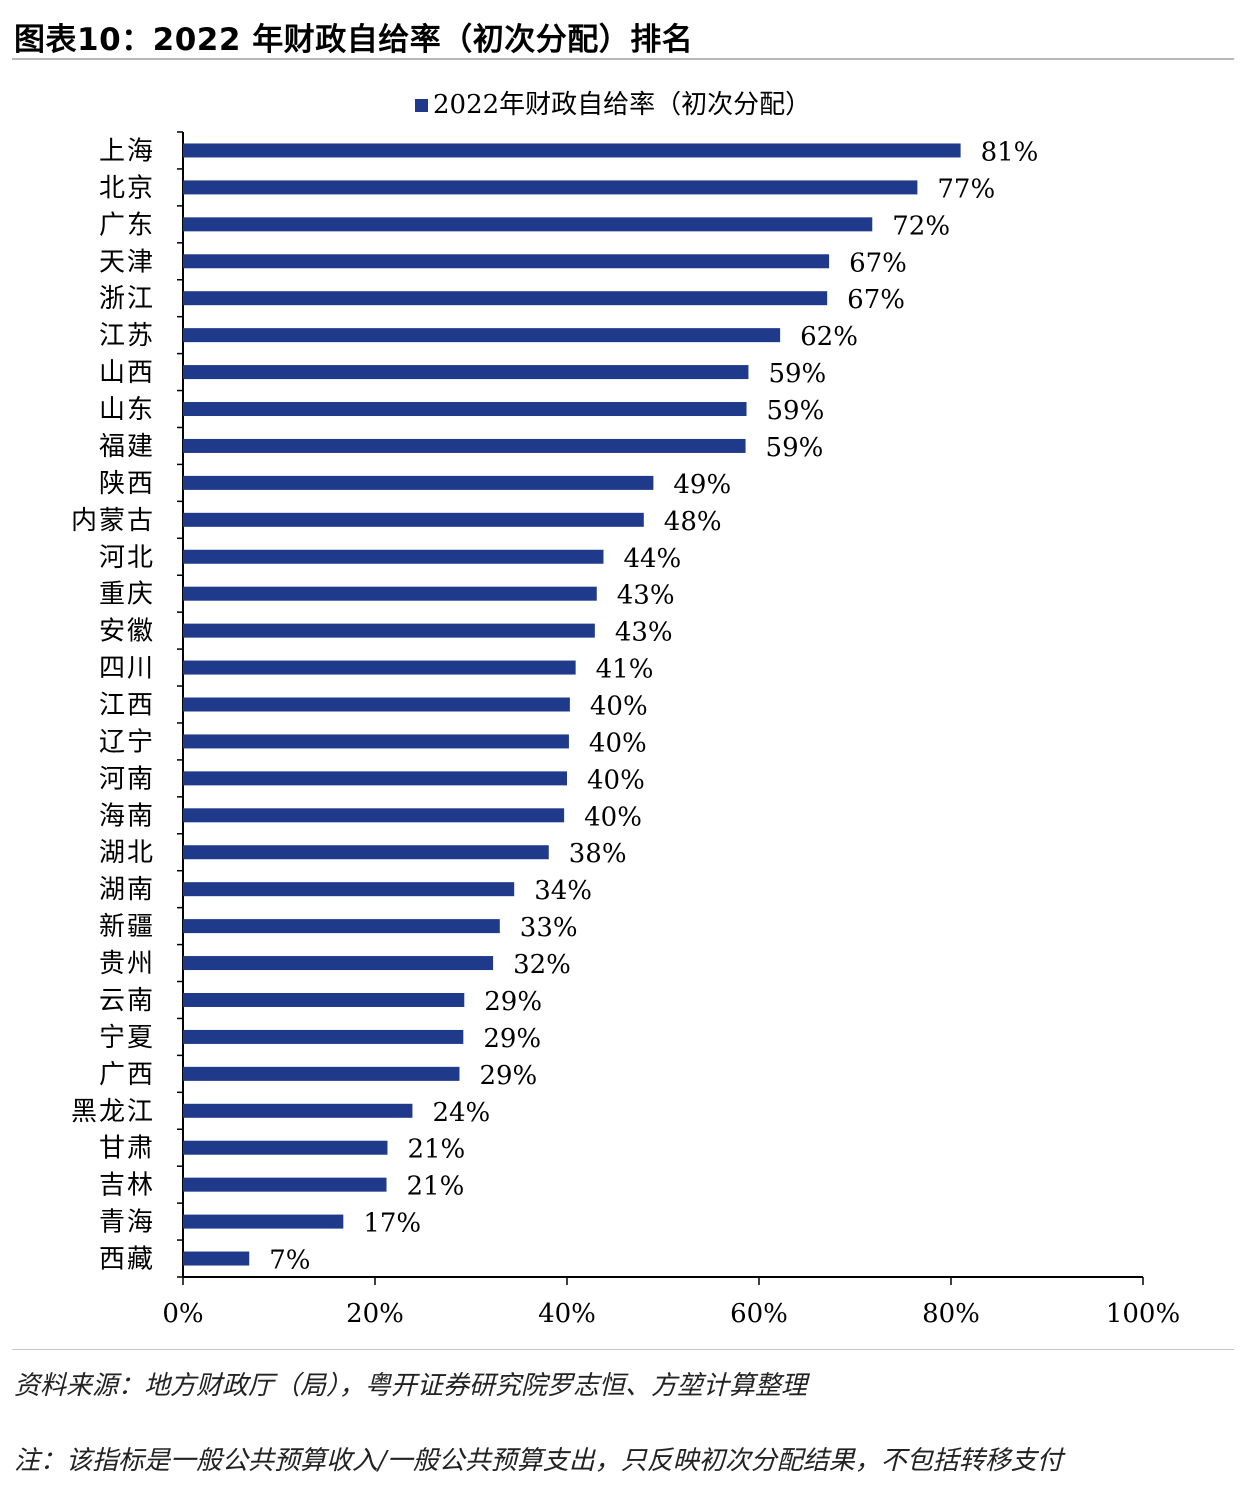 The image size is (1256, 1496). I want to click on value-label: 24%, so click(461, 1113).